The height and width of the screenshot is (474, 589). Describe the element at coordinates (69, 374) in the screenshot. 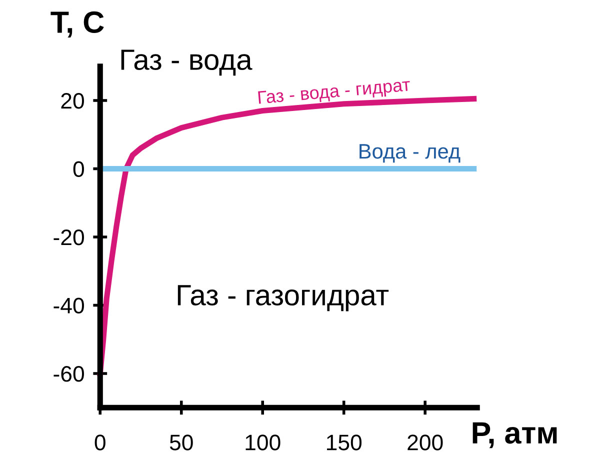

I see `y-tick-label: -60` at that location.